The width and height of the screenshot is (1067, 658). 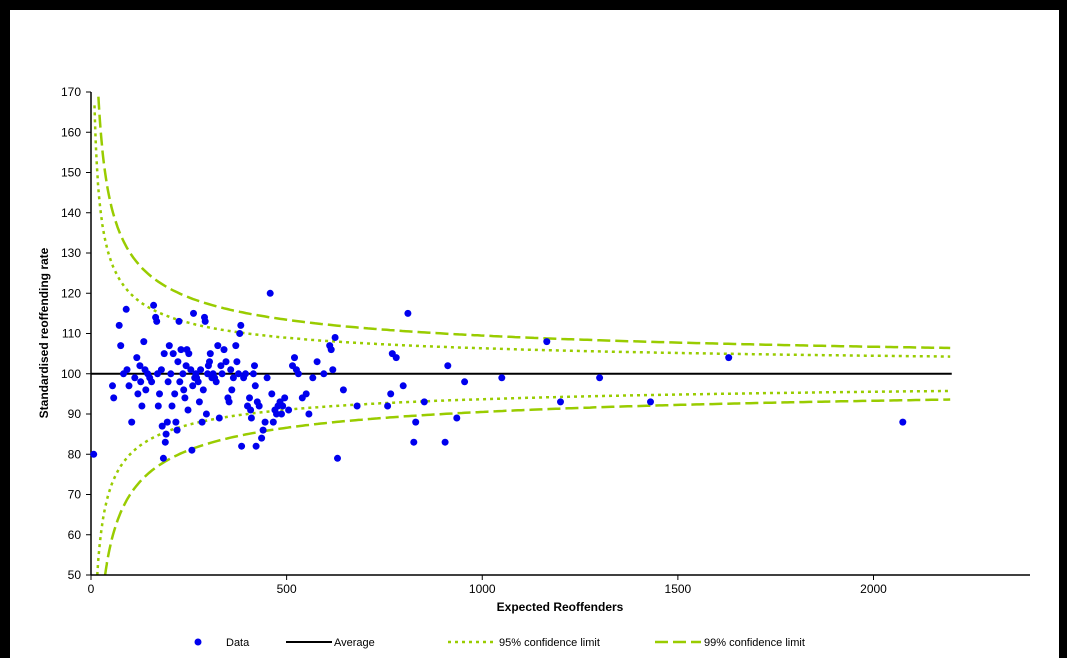 I want to click on legend-data-marker, so click(x=198, y=642).